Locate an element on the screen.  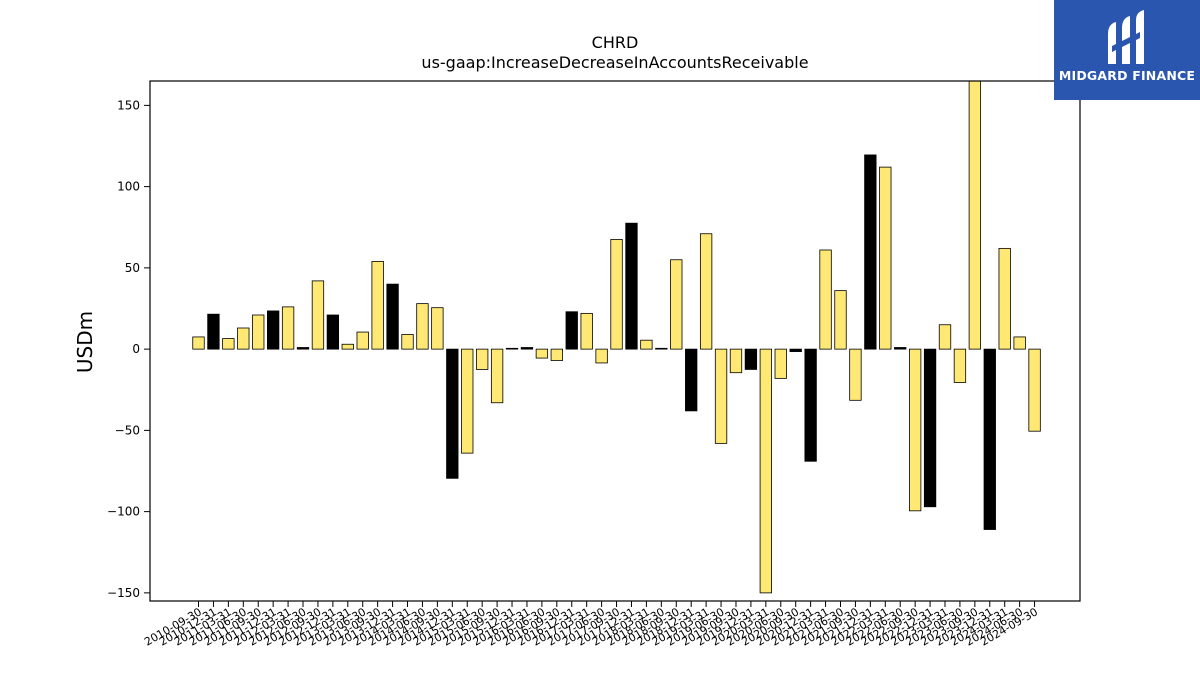
y-tick-label: 150 is located at coordinates (128, 105).